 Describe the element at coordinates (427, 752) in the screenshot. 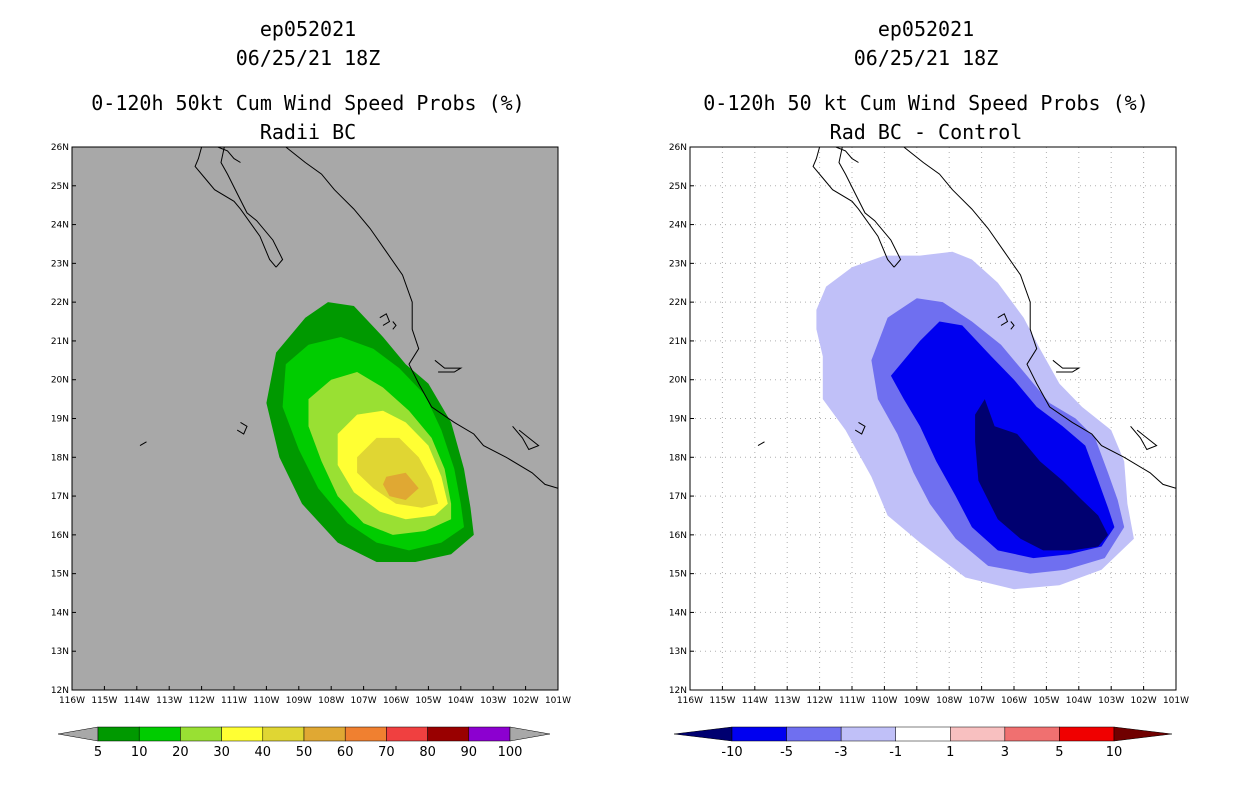

I see `colorbar-label: 80` at that location.